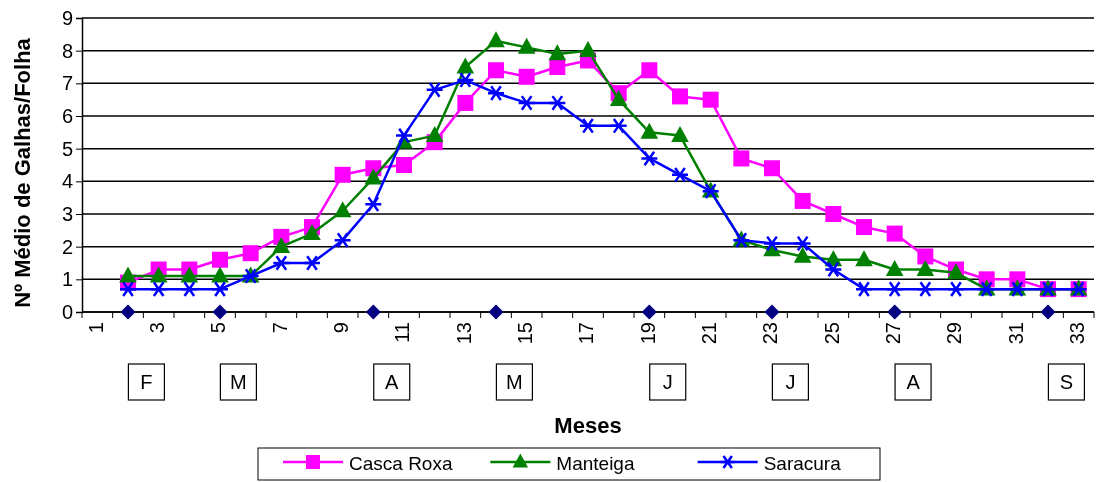  What do you see at coordinates (831, 333) in the screenshot?
I see `x-tick-label: 25` at bounding box center [831, 333].